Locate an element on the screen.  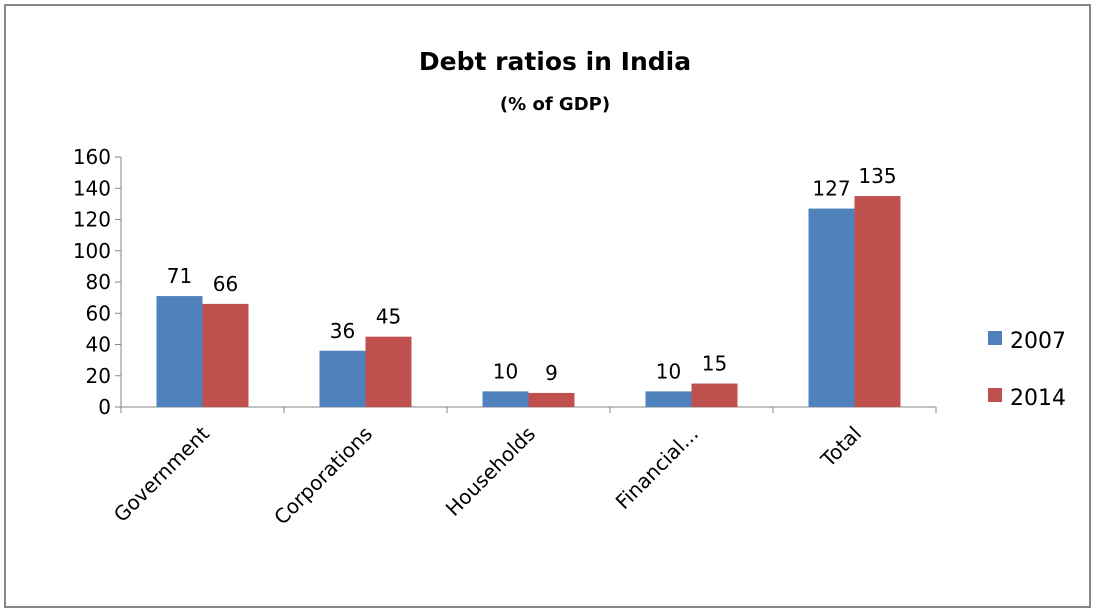
data-label: 45 is located at coordinates (388, 317).